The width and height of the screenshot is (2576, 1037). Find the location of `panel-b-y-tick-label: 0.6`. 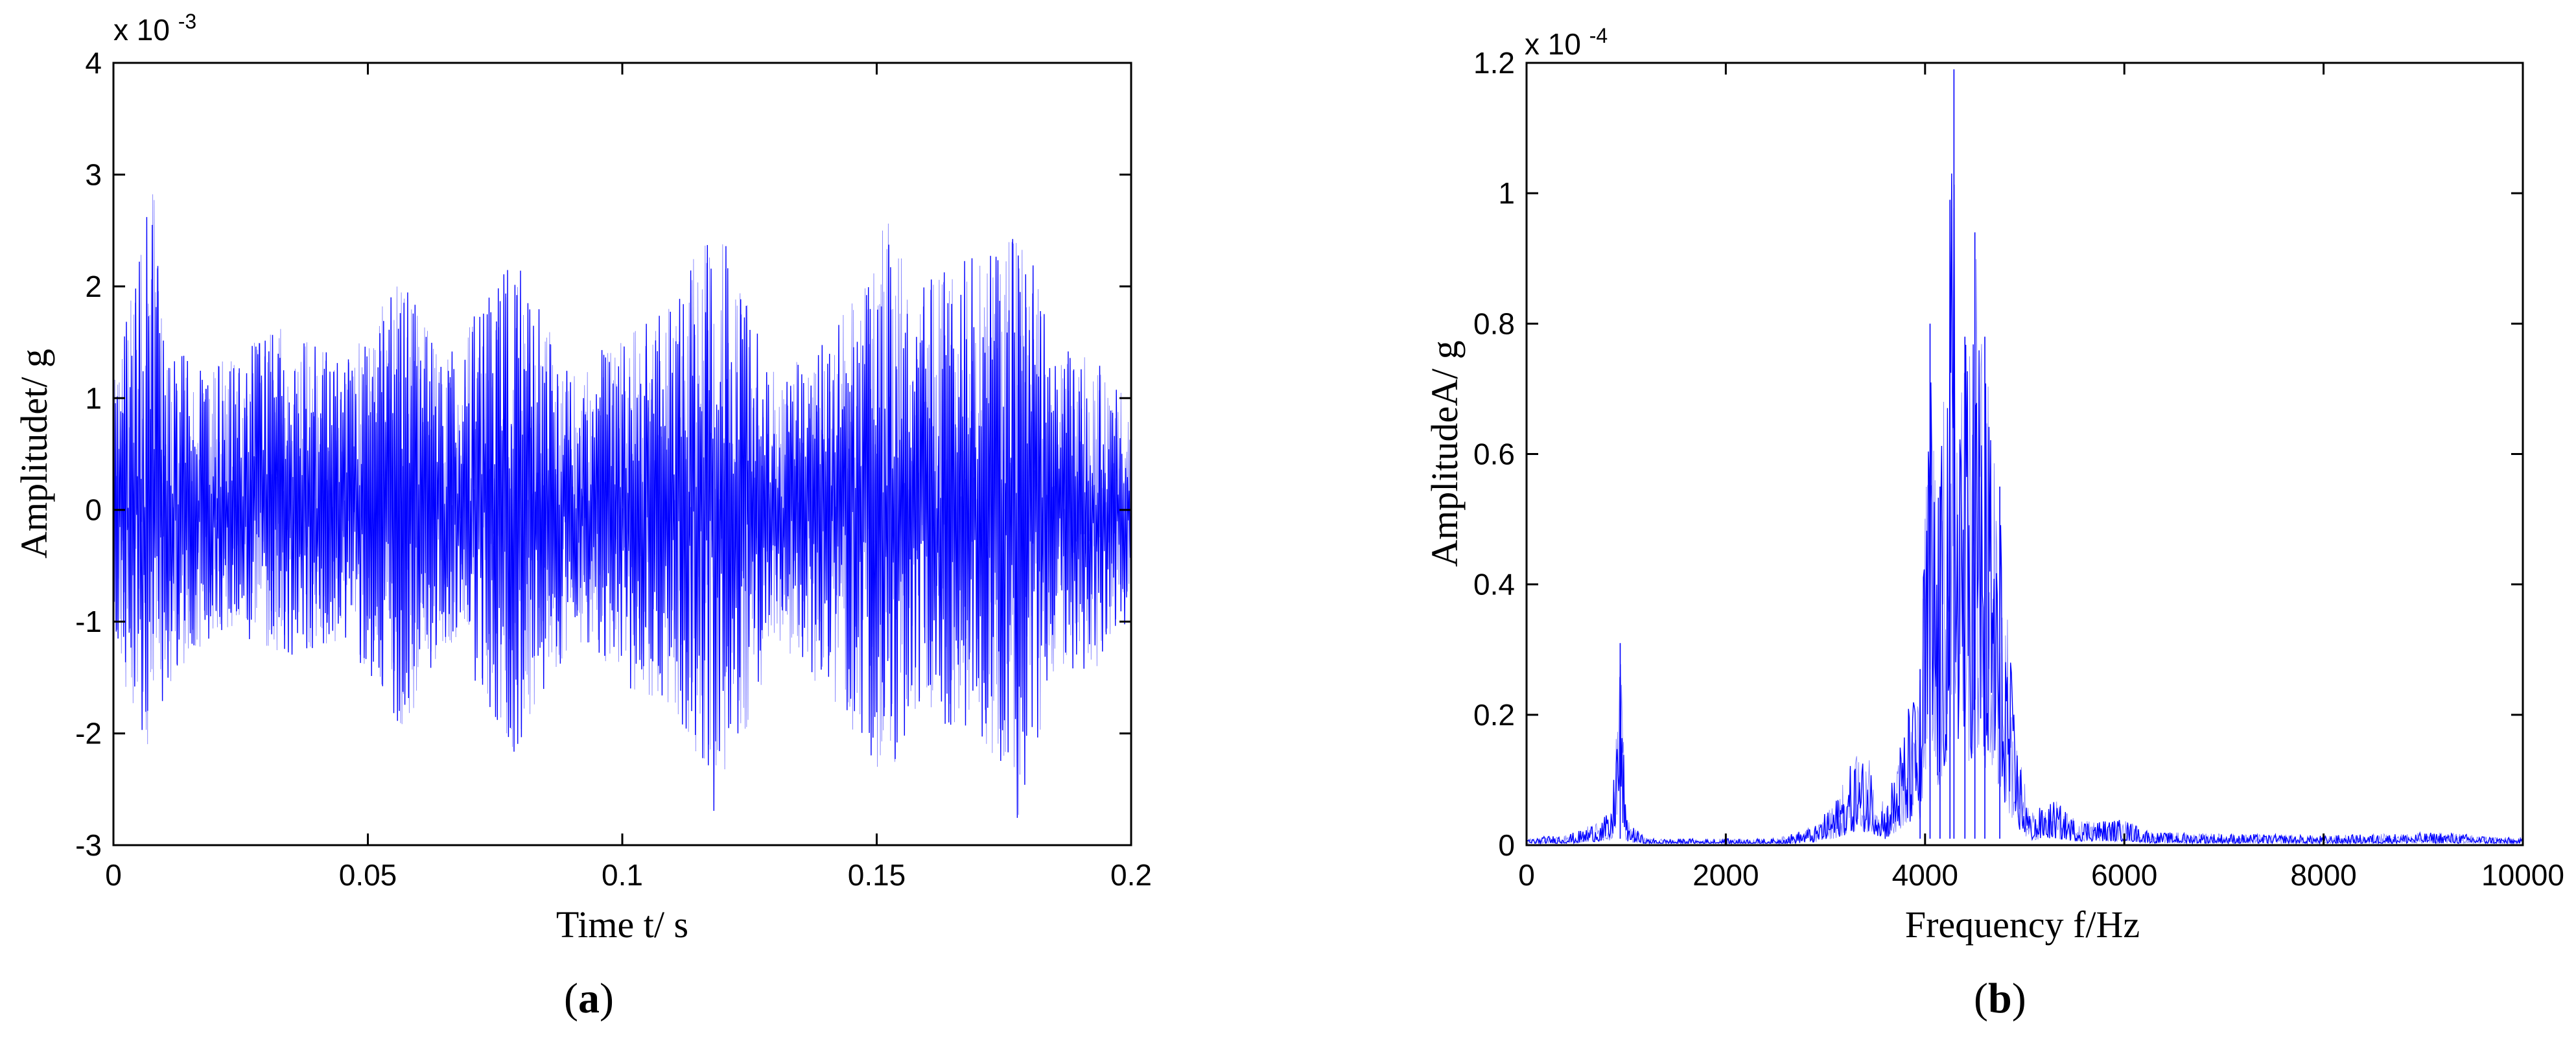

panel-b-y-tick-label: 0.6 is located at coordinates (1494, 454).